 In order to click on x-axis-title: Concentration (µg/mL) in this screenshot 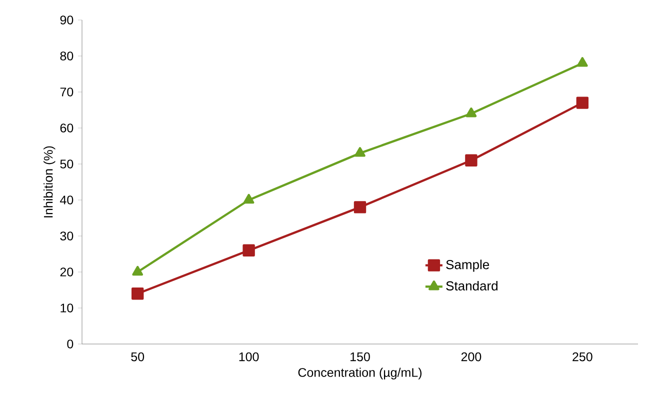, I will do `click(360, 374)`.